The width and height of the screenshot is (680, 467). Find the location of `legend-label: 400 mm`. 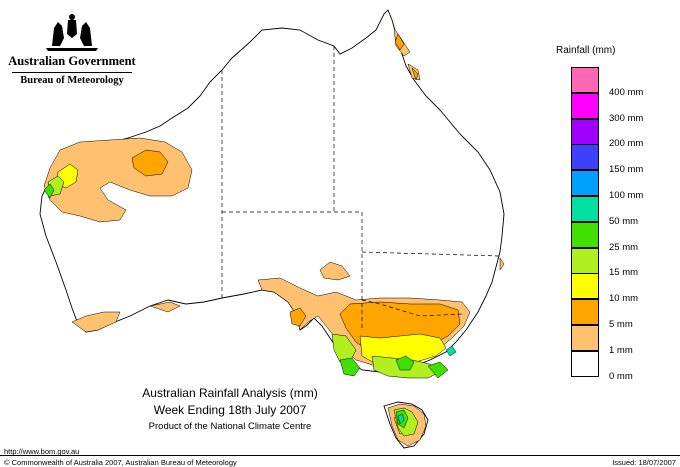

legend-label: 400 mm is located at coordinates (626, 92).